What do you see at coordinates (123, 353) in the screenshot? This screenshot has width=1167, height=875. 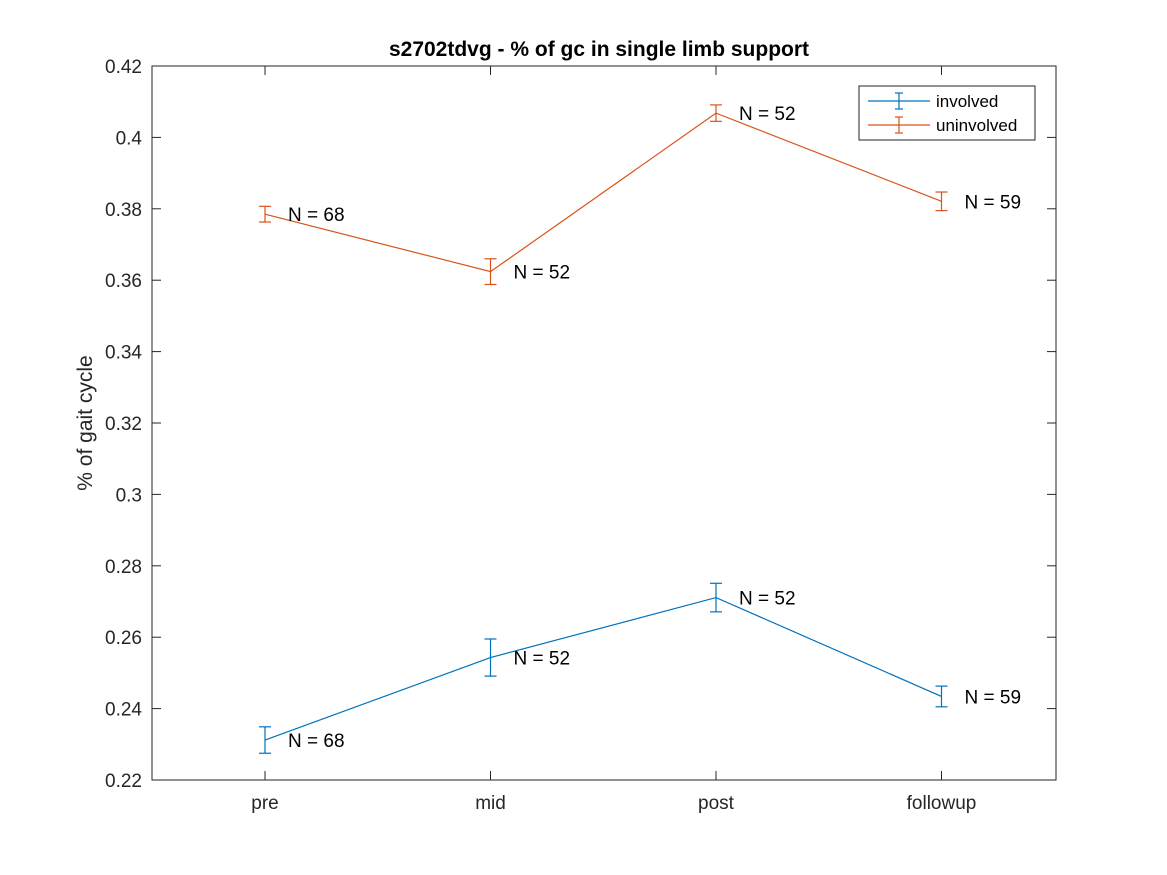 I see `y-tick-label: 0.34` at bounding box center [123, 353].